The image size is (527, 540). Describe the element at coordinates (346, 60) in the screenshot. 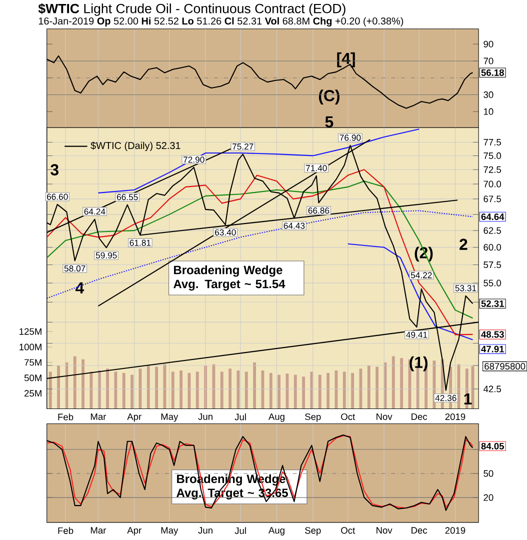

I see `annotation: [4]` at that location.